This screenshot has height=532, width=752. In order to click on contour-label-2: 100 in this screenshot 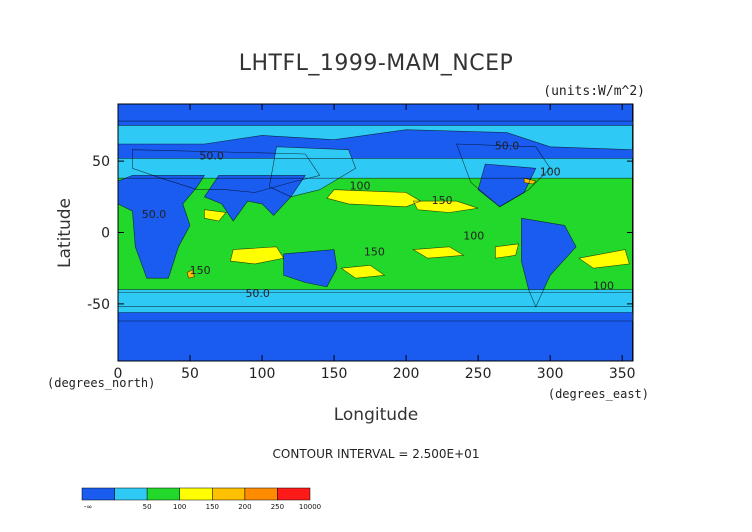, I will do `click(360, 186)`.